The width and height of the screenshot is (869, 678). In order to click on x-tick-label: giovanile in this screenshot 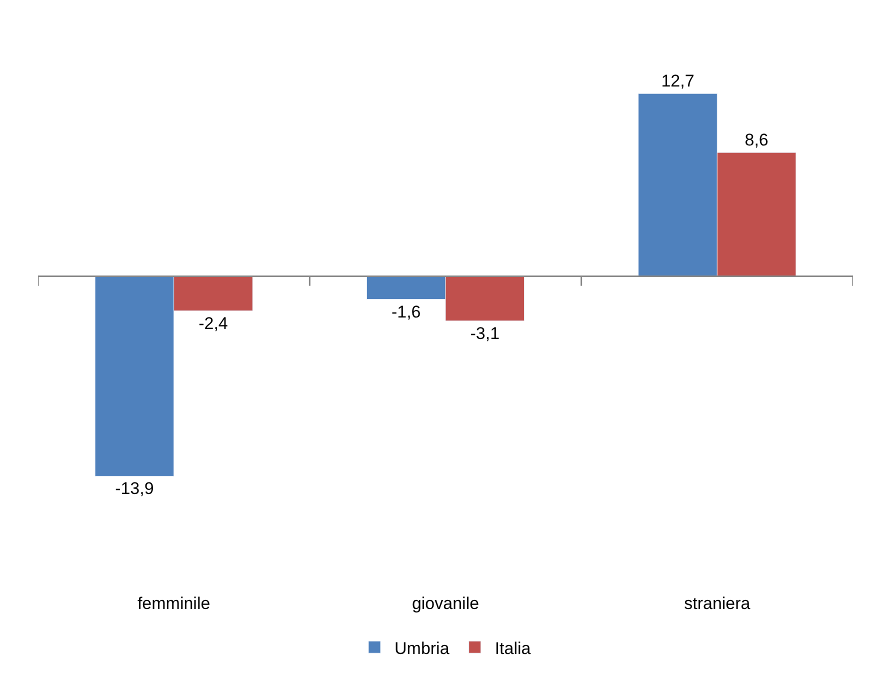, I will do `click(446, 603)`.